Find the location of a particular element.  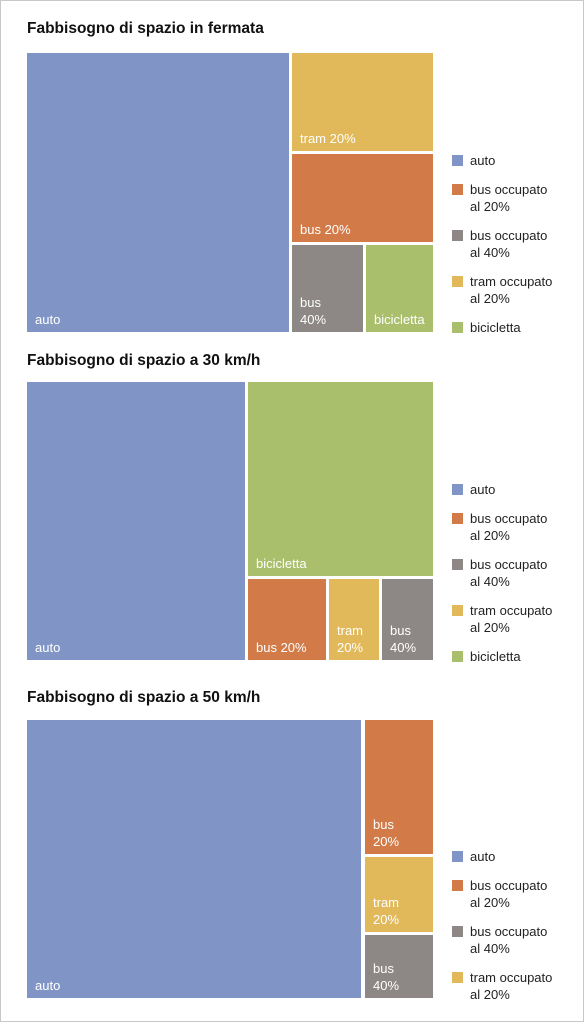

cell-bici-30kmh: bicicletta is located at coordinates (340, 479).